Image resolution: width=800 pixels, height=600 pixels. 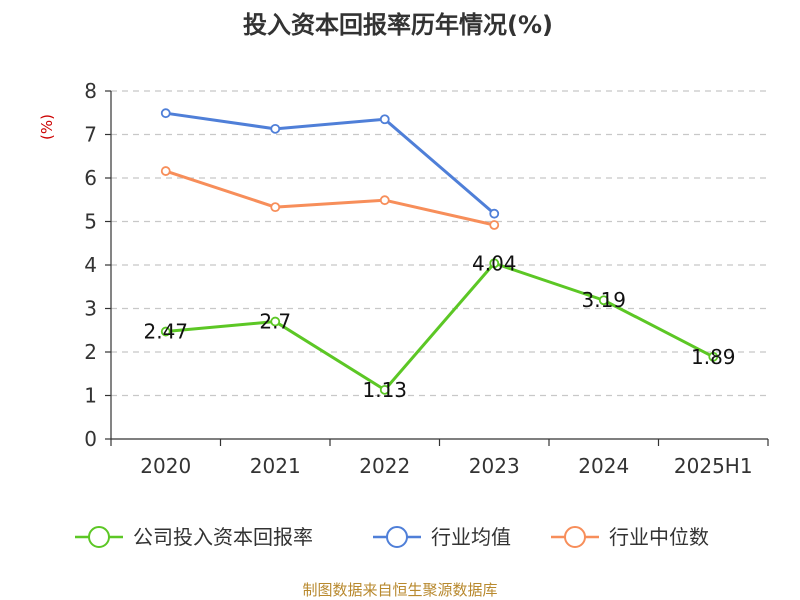 I want to click on legend-item-1: 行业均值, so click(x=442, y=537).